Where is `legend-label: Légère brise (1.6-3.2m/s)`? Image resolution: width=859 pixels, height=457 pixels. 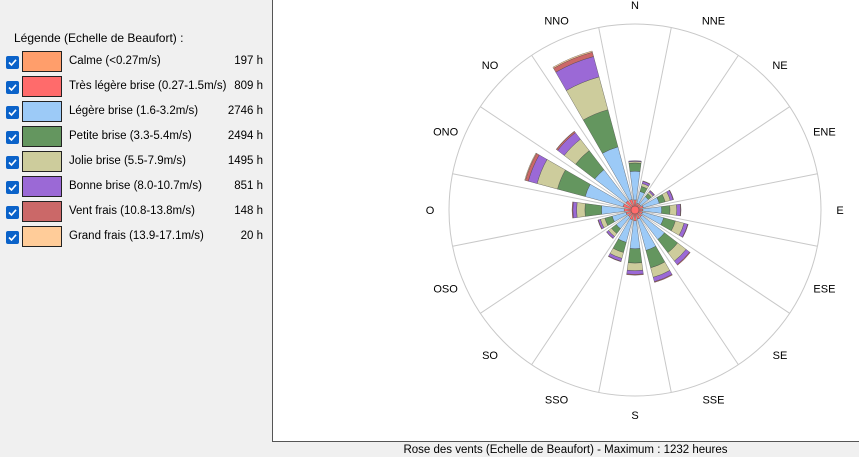
legend-label: Légère brise (1.6-3.2m/s) is located at coordinates (134, 111).